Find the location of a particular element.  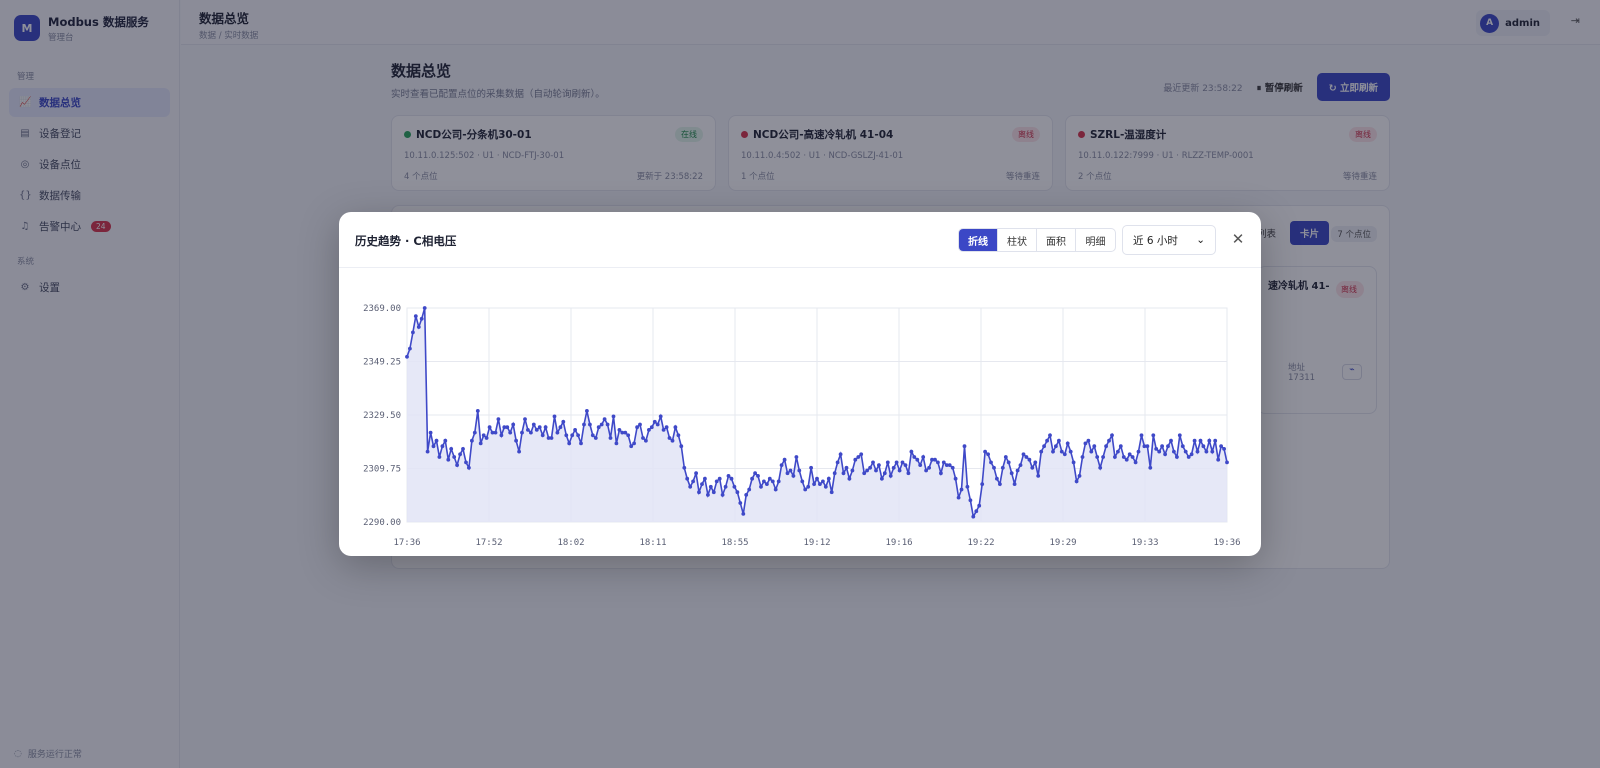

sidebar-item-device-register: ▤ 设备登记 is located at coordinates (89, 133).